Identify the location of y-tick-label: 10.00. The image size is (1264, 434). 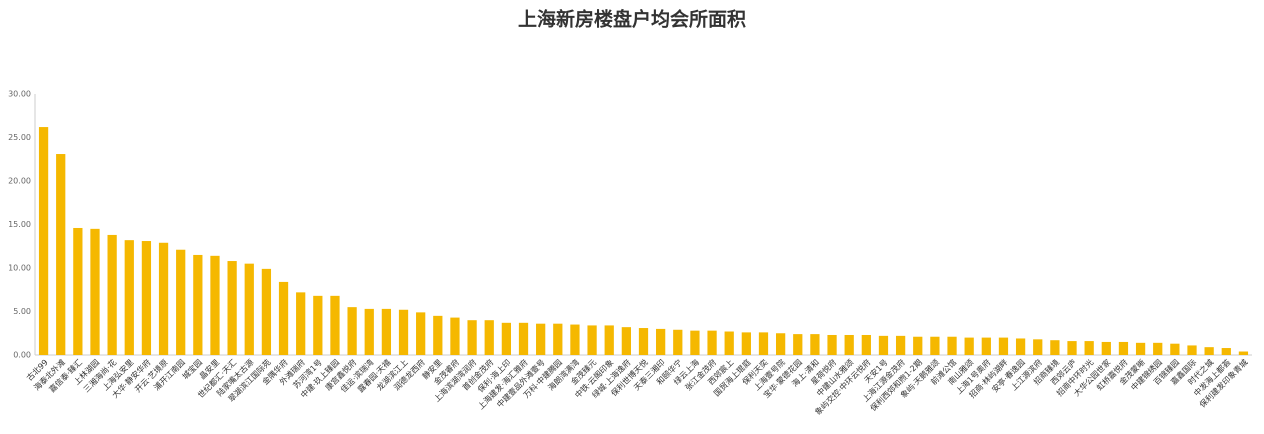
(19, 268).